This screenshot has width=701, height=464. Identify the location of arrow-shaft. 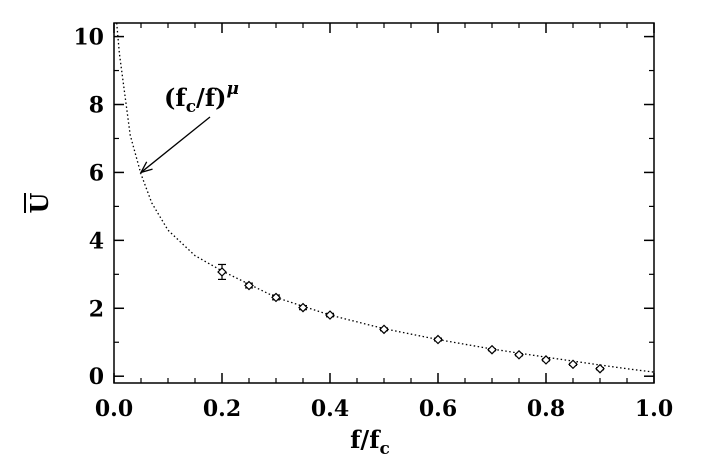
(175, 144).